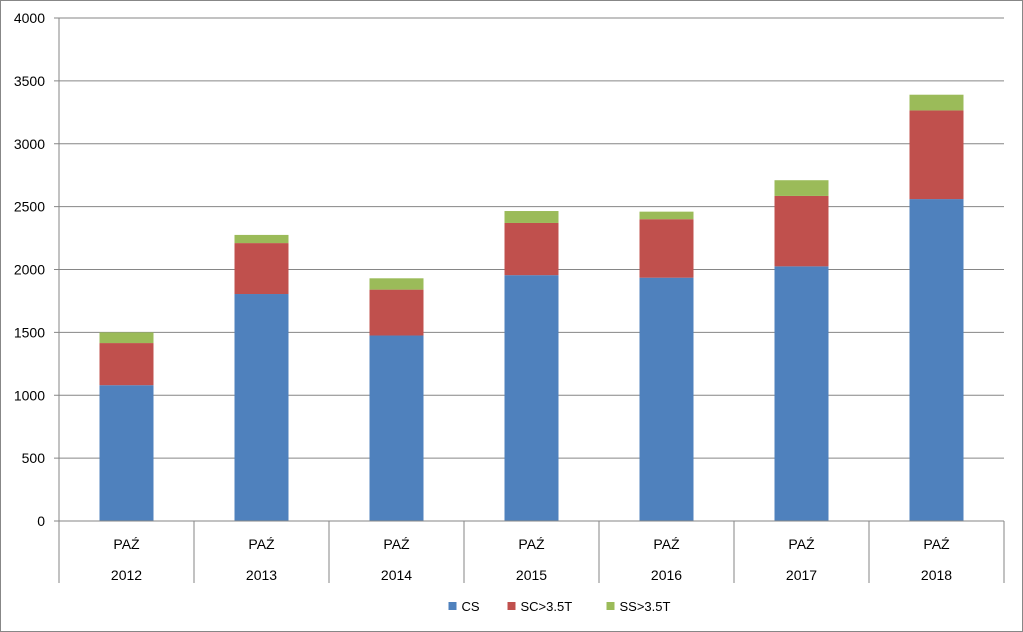 This screenshot has width=1023, height=632. What do you see at coordinates (29, 81) in the screenshot?
I see `y-tick-label: 3500` at bounding box center [29, 81].